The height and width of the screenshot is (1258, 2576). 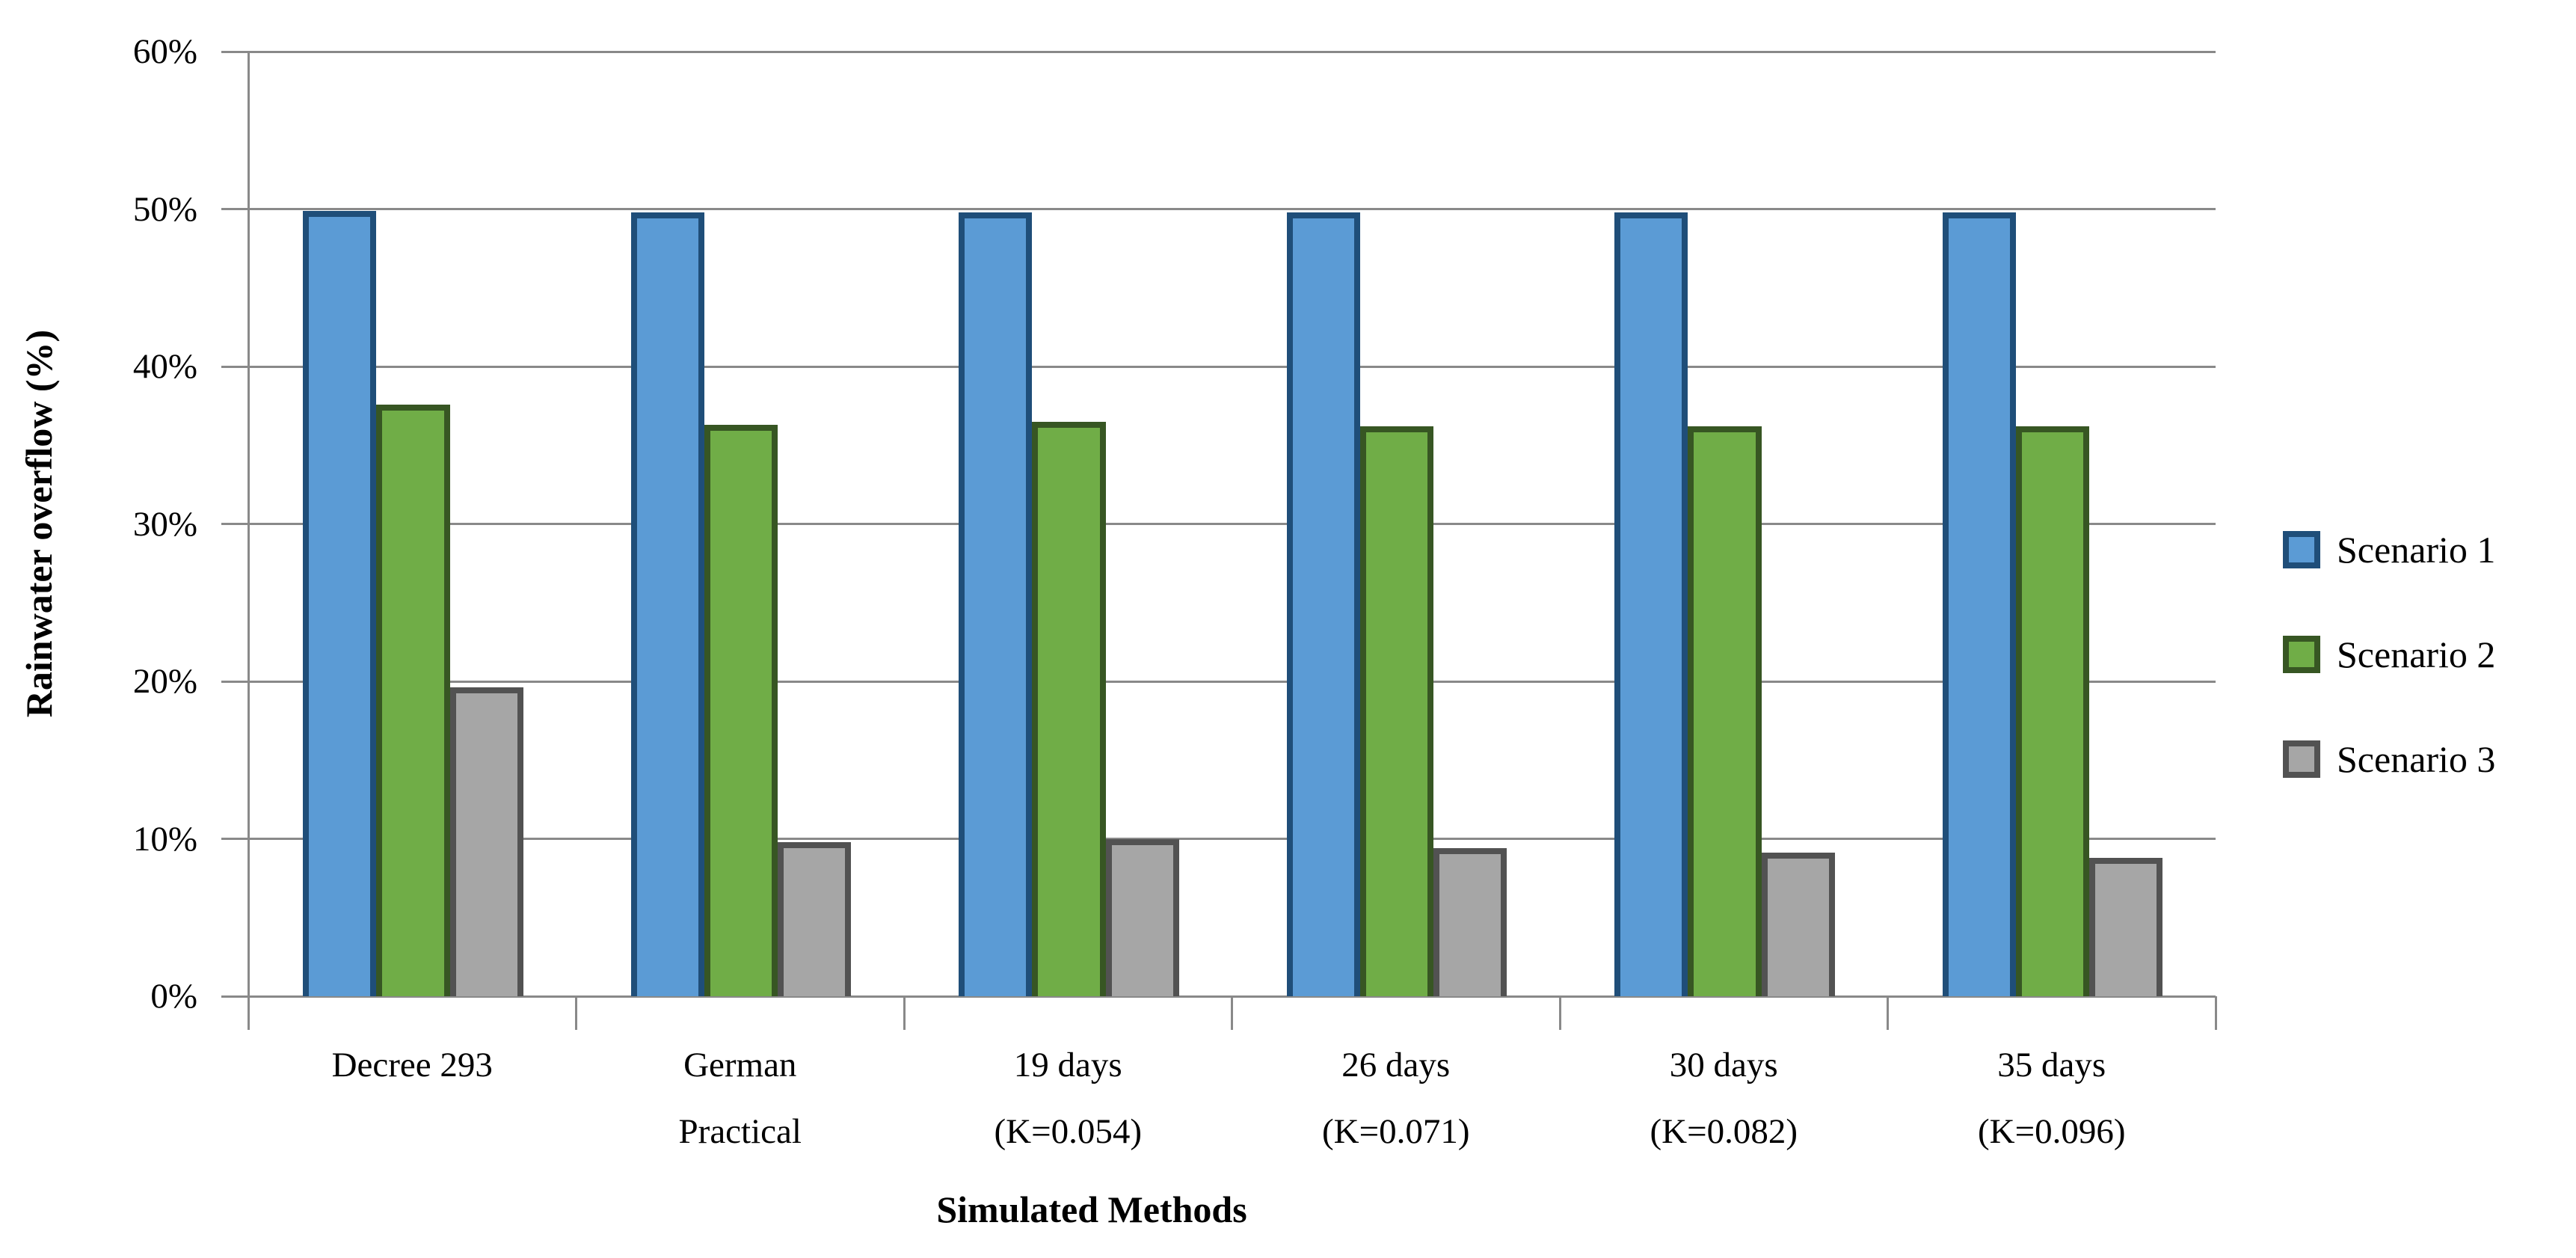 I want to click on bar-scenario-2-cat1, so click(x=413, y=700).